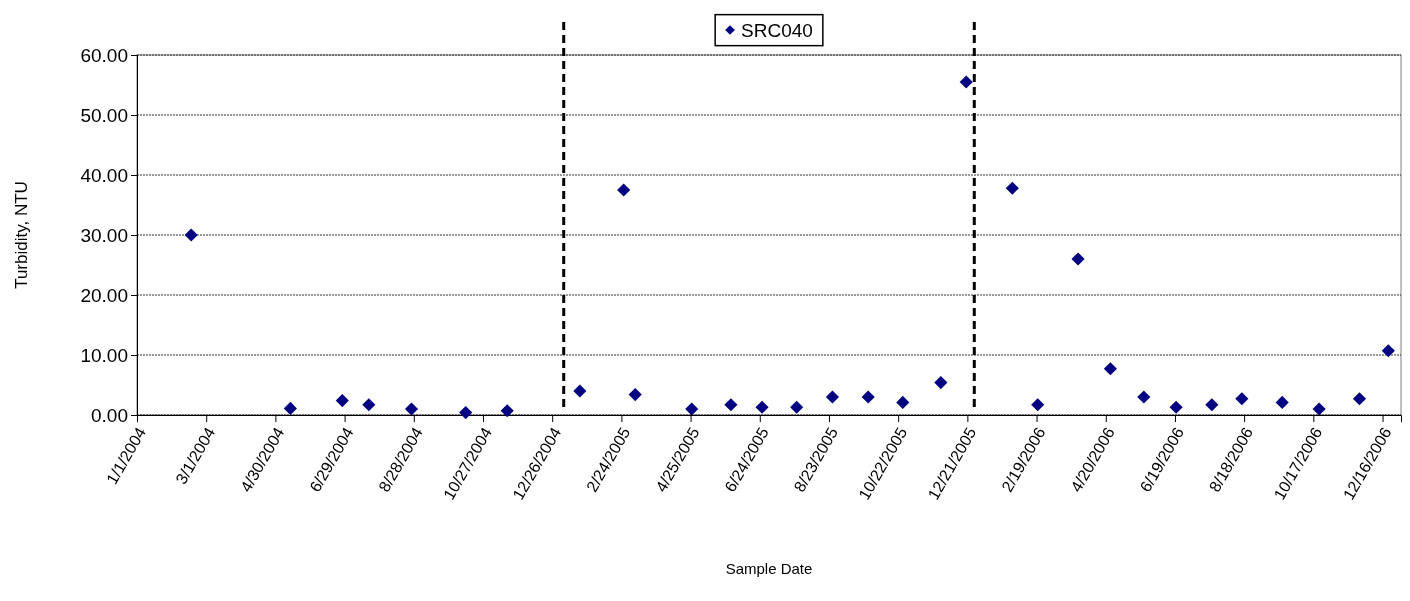 Image resolution: width=1410 pixels, height=601 pixels. I want to click on y-tick-label: 60.00, so click(104, 55).